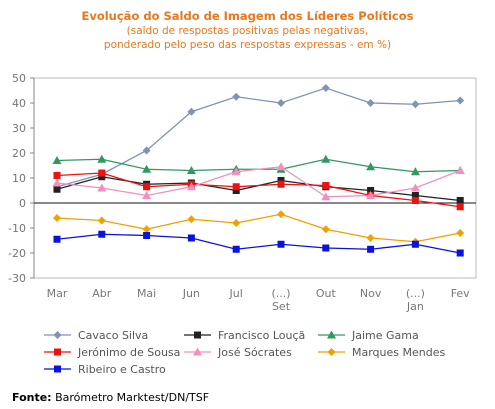 The width and height of the screenshot is (495, 409). I want to click on series-line-francisco-louca, so click(258, 189).